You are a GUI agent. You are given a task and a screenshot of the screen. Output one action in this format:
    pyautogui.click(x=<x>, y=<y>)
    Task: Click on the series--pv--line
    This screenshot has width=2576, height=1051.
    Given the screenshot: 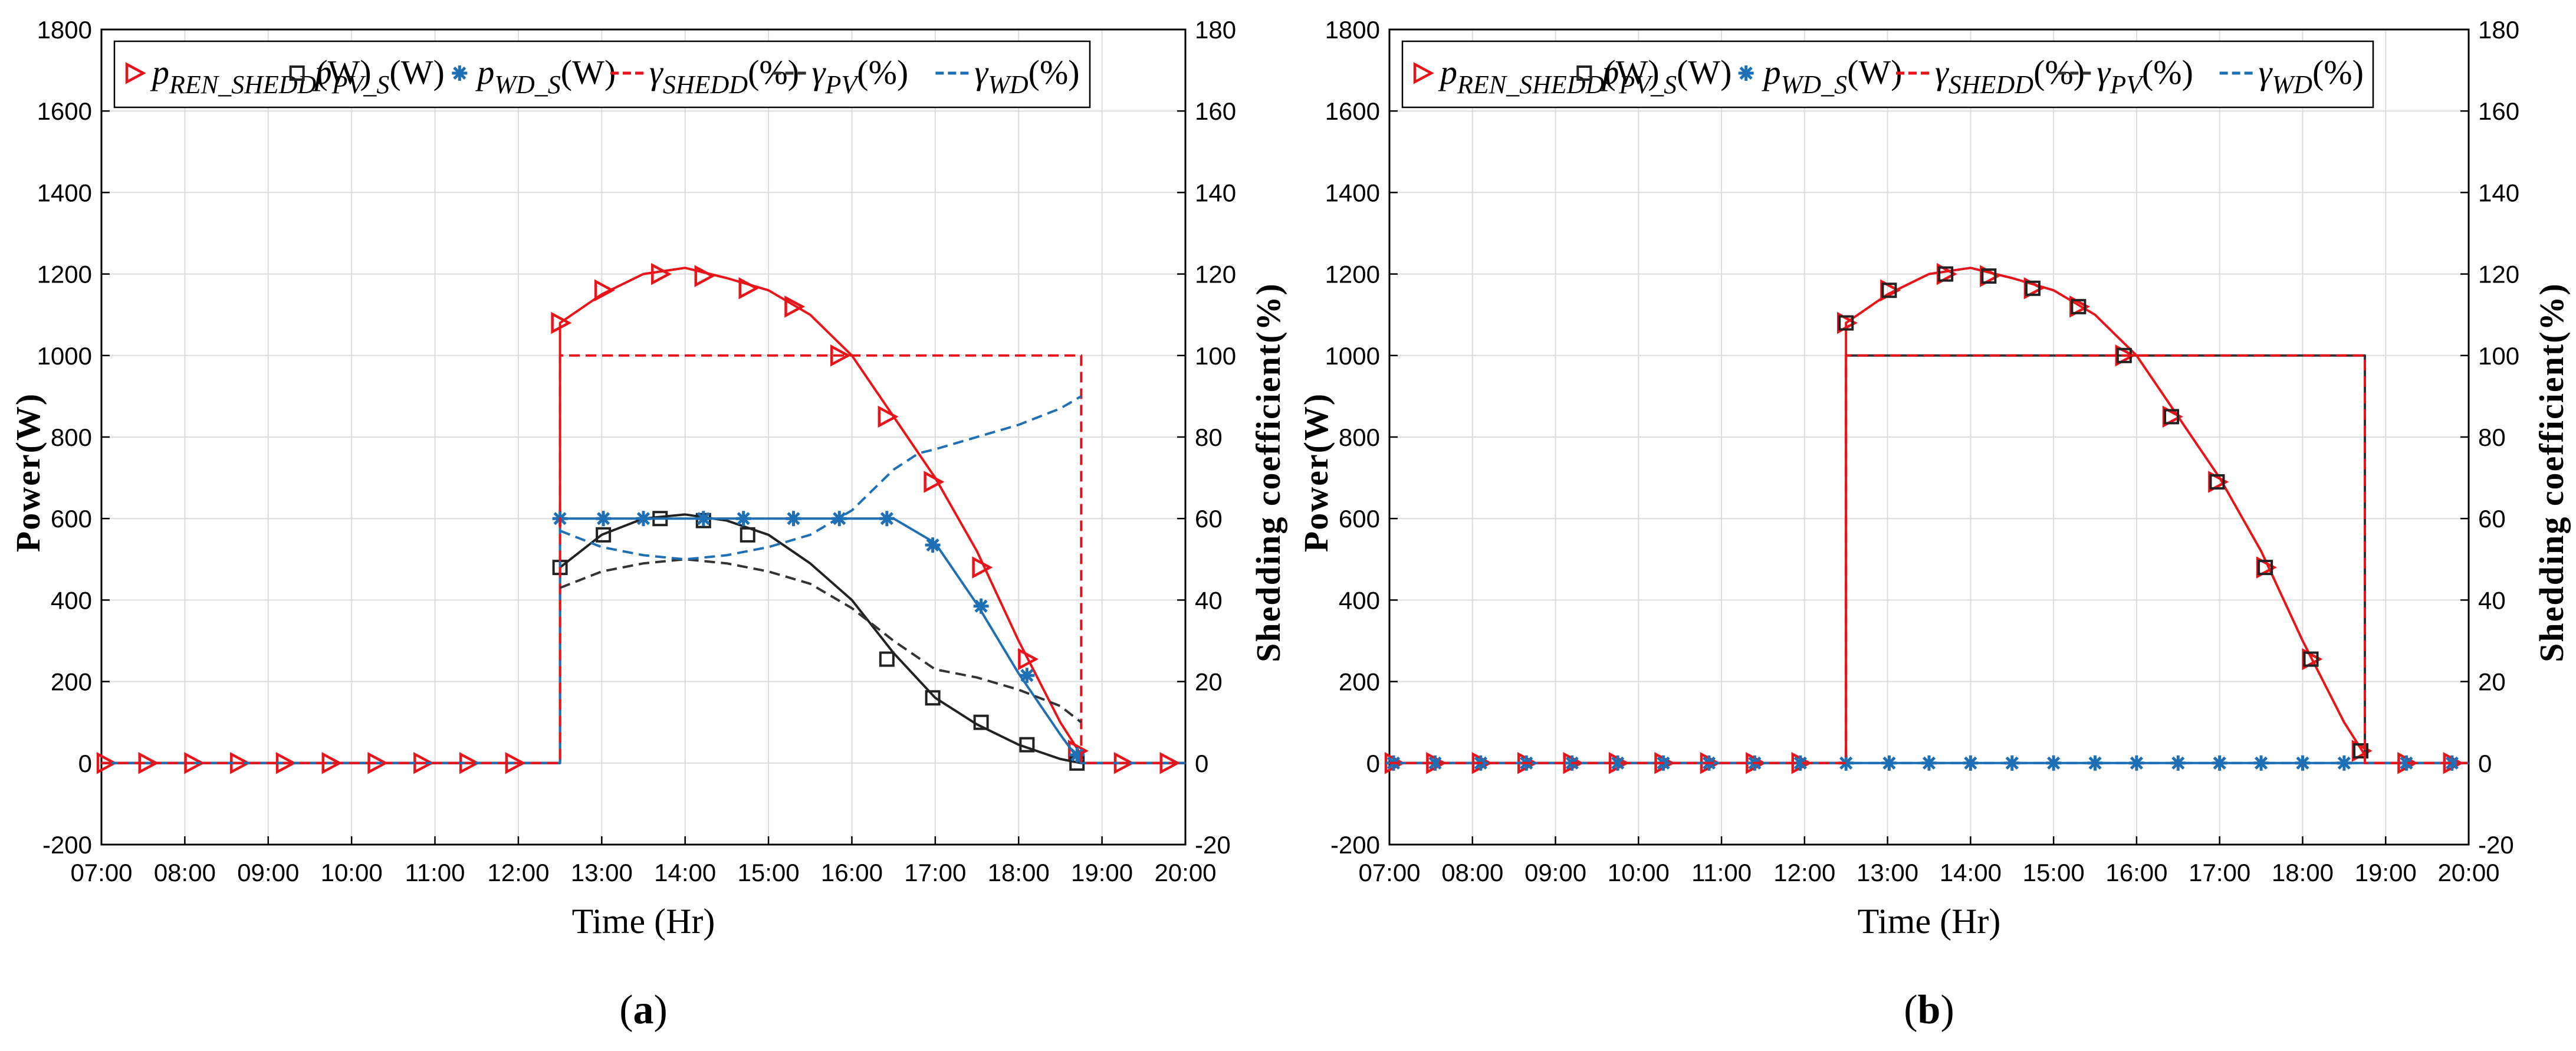 What is the action you would take?
    pyautogui.click(x=821, y=641)
    